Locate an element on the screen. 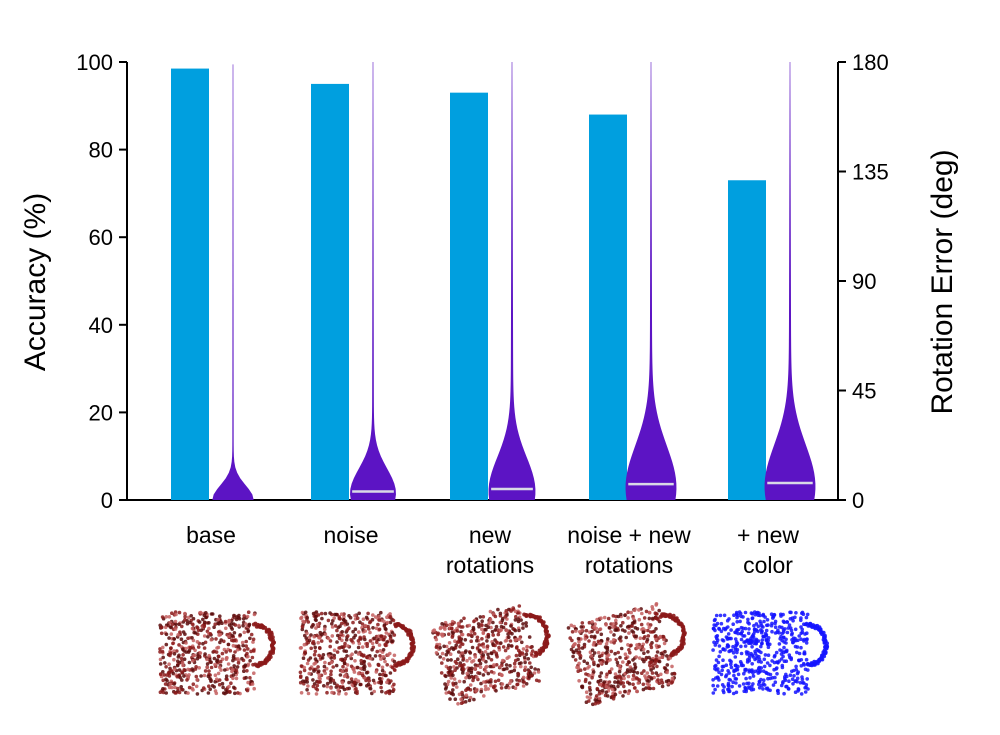  category-label: noise is located at coordinates (351, 535).